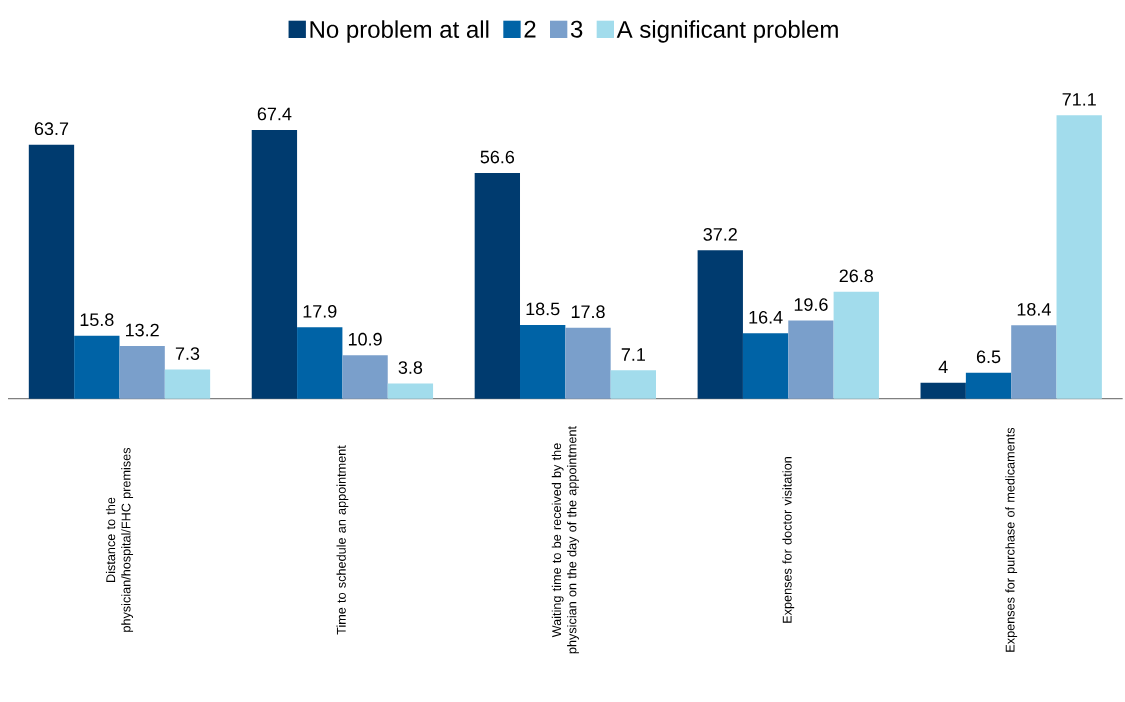  Describe the element at coordinates (342, 540) in the screenshot. I see `x-tick-label: Time to schedule an appointment` at that location.